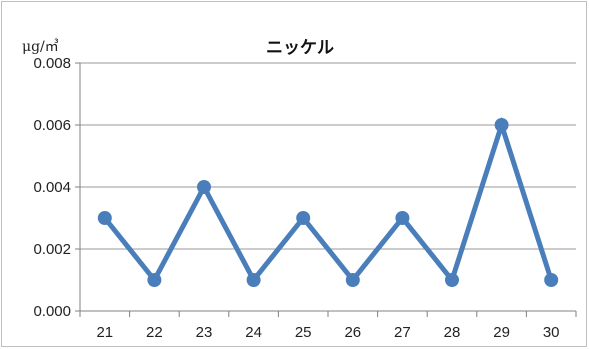  I want to click on x-tick-label: 29, so click(501, 332).